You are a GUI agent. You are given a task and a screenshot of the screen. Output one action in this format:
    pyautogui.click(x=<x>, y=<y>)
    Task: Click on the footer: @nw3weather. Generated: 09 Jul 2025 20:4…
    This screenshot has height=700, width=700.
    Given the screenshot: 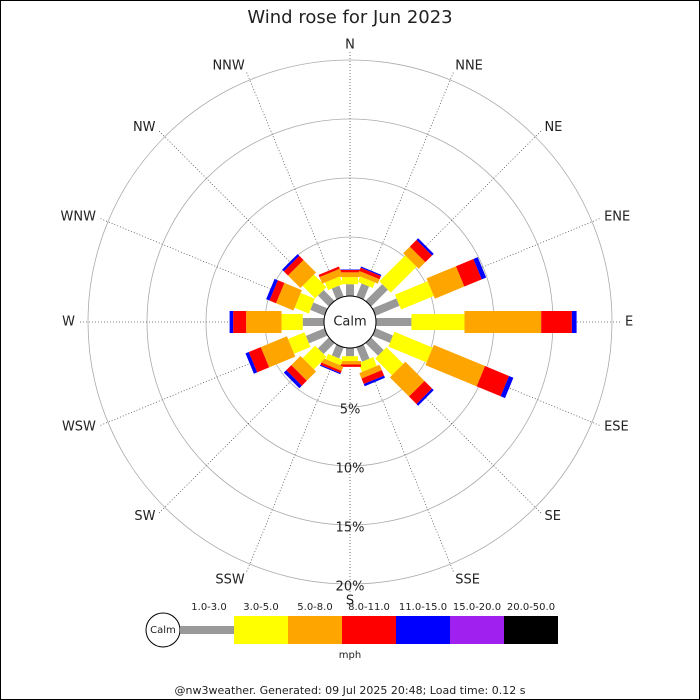 What is the action you would take?
    pyautogui.click(x=350, y=690)
    